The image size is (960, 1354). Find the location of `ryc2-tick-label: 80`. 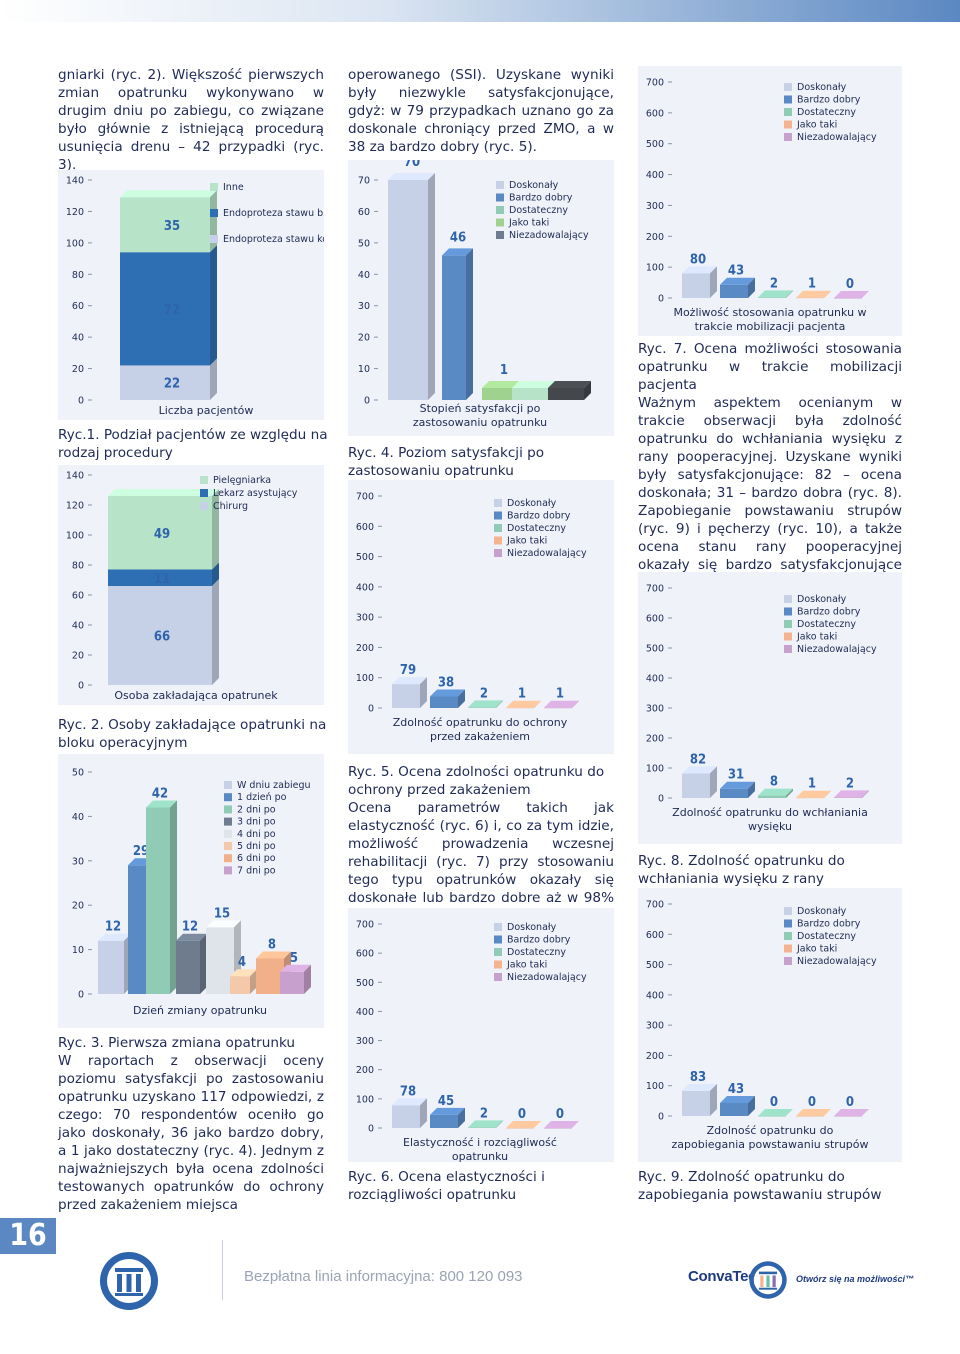

ryc2-tick-label: 80 is located at coordinates (78, 566).